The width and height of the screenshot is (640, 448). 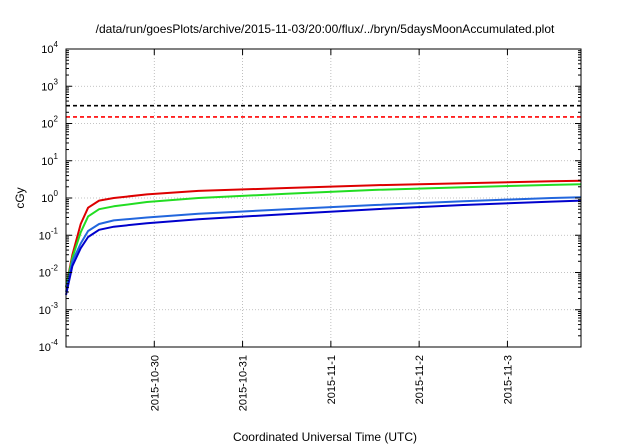 What do you see at coordinates (244, 383) in the screenshot?
I see `x-tick-label: 2015-10-31` at bounding box center [244, 383].